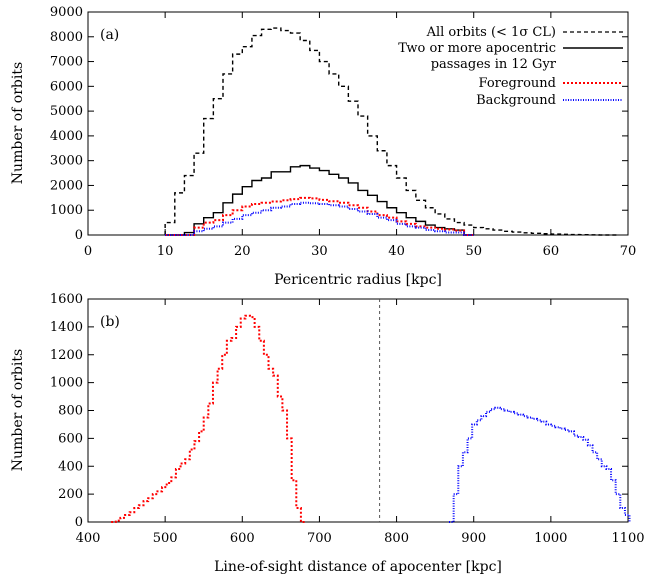 The image size is (646, 578). What do you see at coordinates (165, 251) in the screenshot?
I see `xtick-label-10: 10` at bounding box center [165, 251].